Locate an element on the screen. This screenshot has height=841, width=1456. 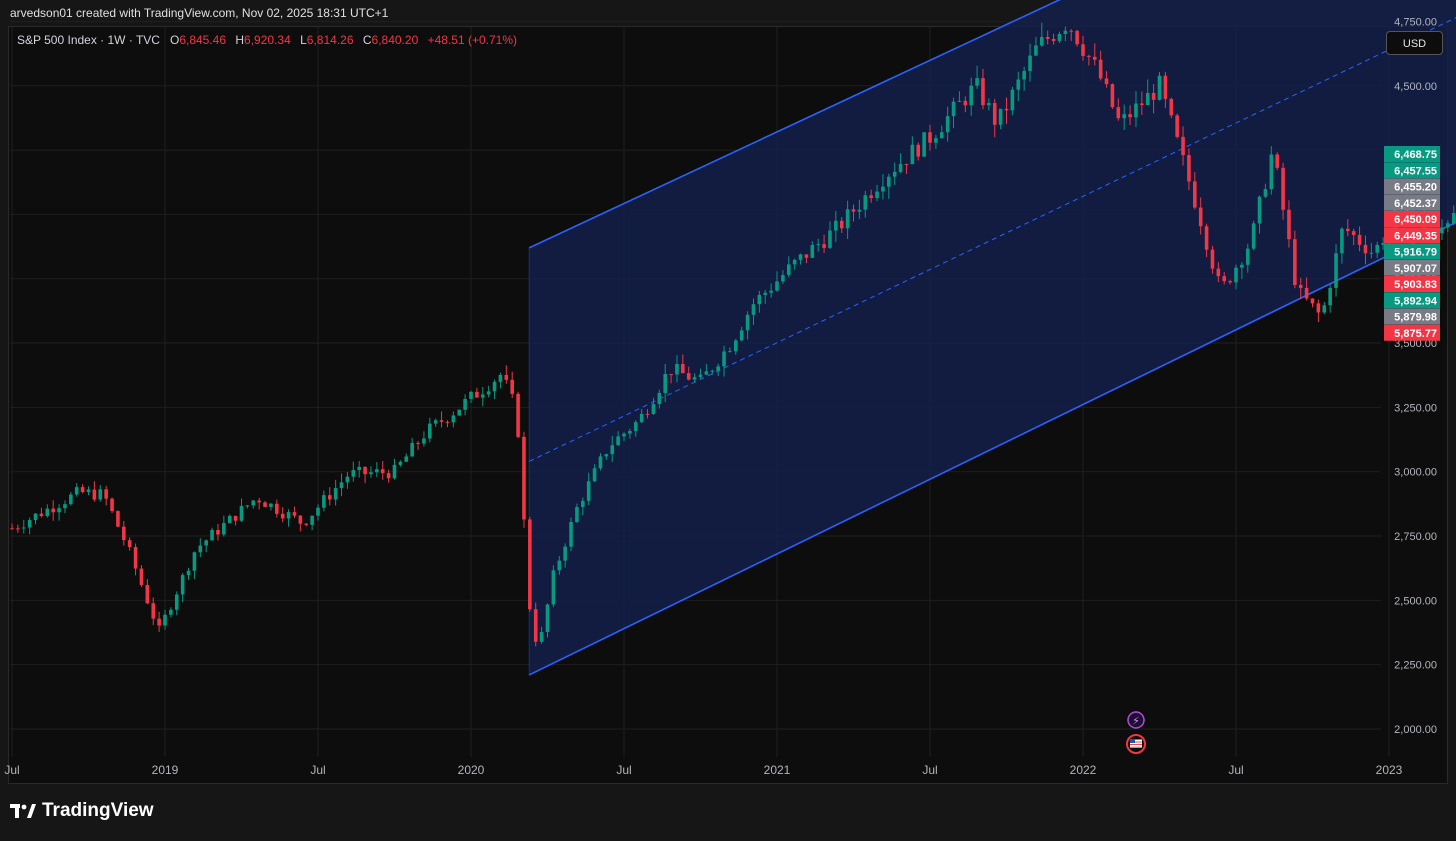
x-tick-label: 2023 is located at coordinates (1389, 770).